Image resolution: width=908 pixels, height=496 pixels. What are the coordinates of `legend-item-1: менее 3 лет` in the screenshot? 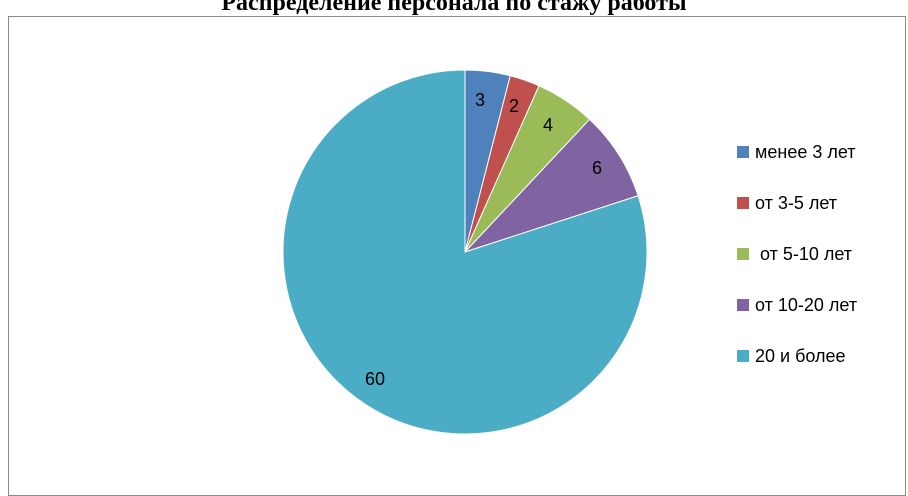 It's located at (797, 152).